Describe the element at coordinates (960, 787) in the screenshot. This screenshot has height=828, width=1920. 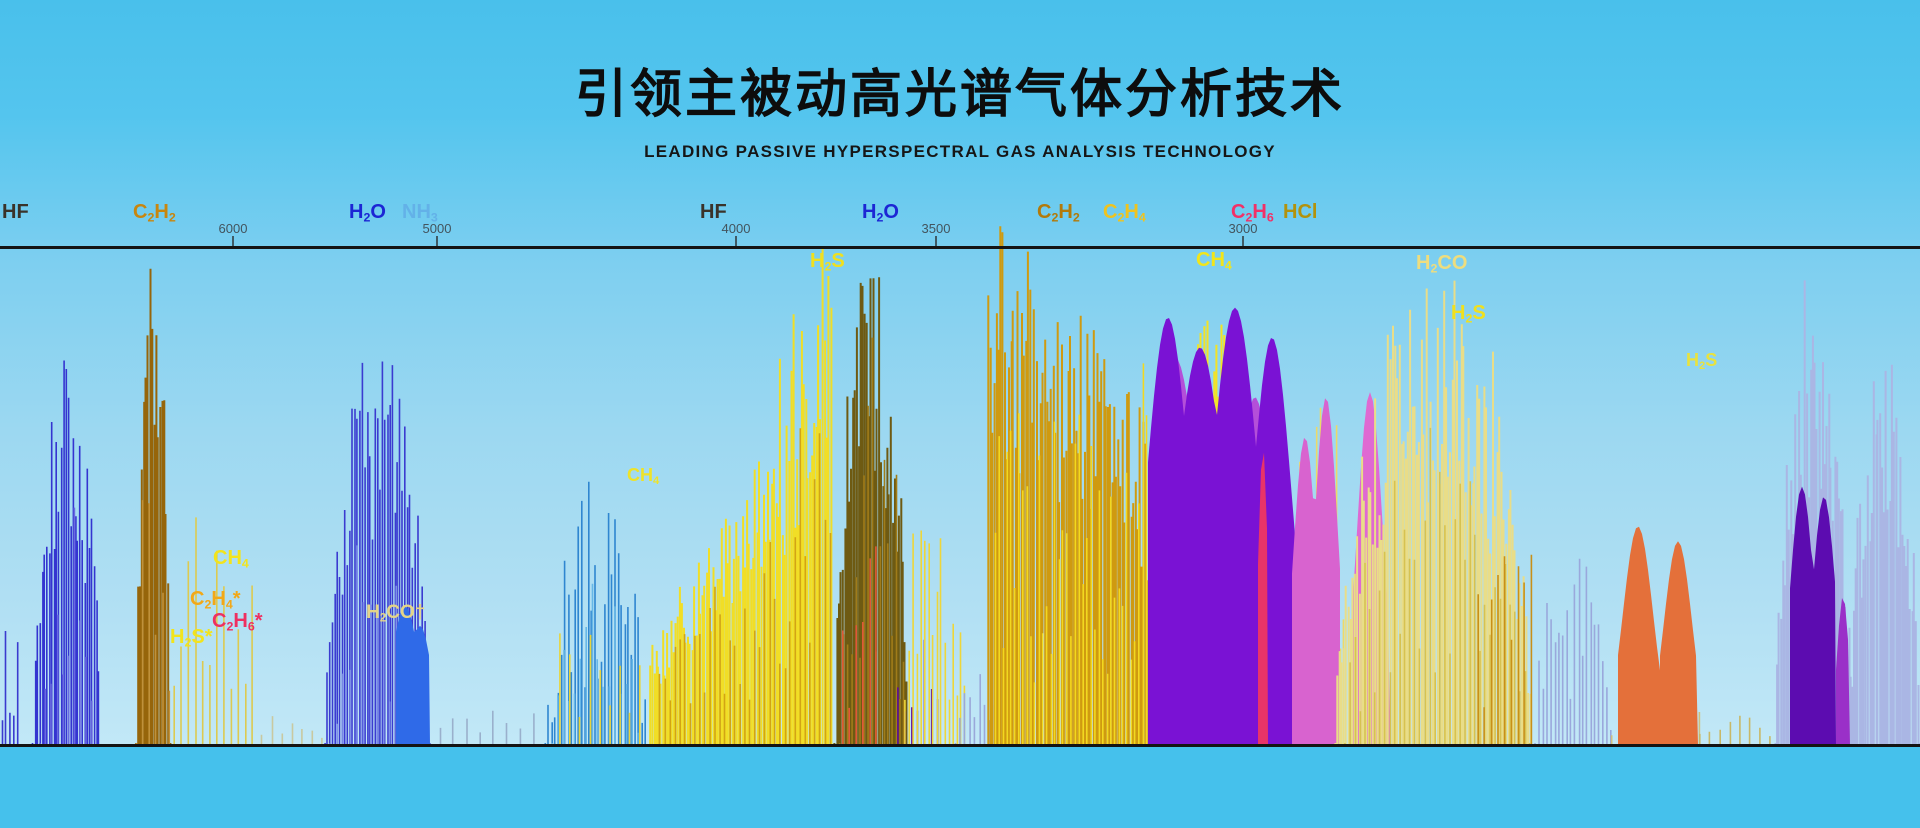
I see `footer-strip` at that location.